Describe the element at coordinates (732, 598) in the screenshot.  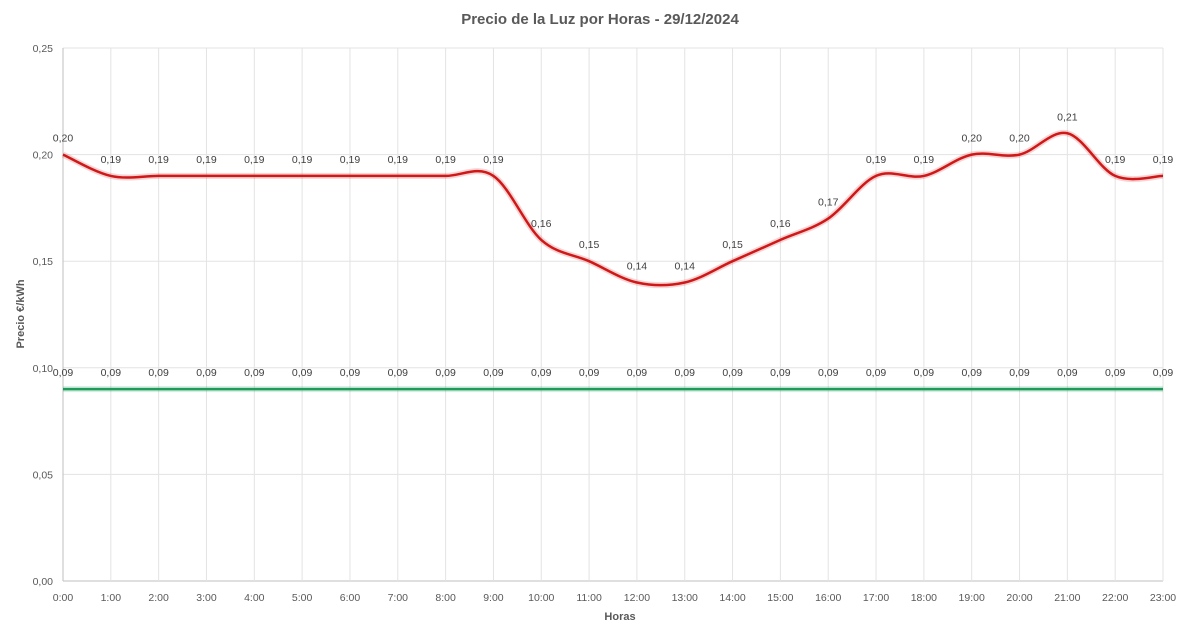
I see `x-tick-label: 14:00` at that location.